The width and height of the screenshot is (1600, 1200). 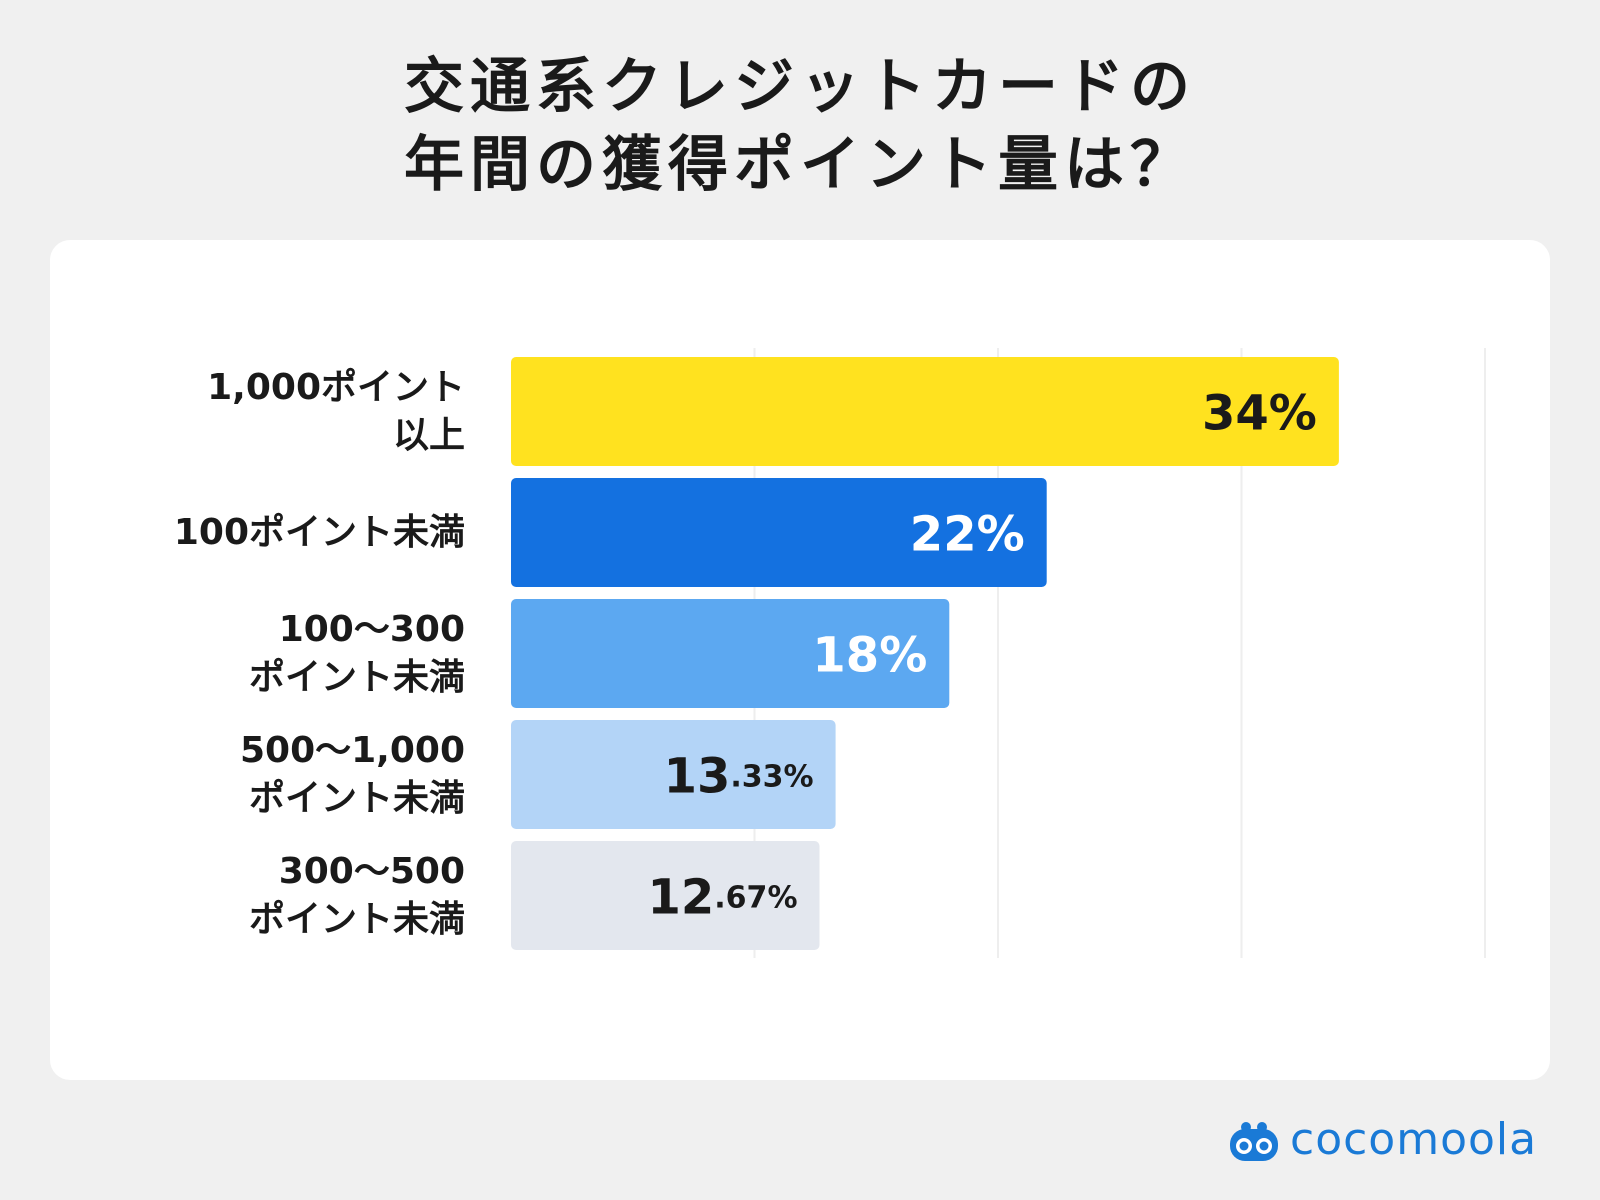 What do you see at coordinates (1414, 1139) in the screenshot?
I see `logo-text: cocomoola` at bounding box center [1414, 1139].